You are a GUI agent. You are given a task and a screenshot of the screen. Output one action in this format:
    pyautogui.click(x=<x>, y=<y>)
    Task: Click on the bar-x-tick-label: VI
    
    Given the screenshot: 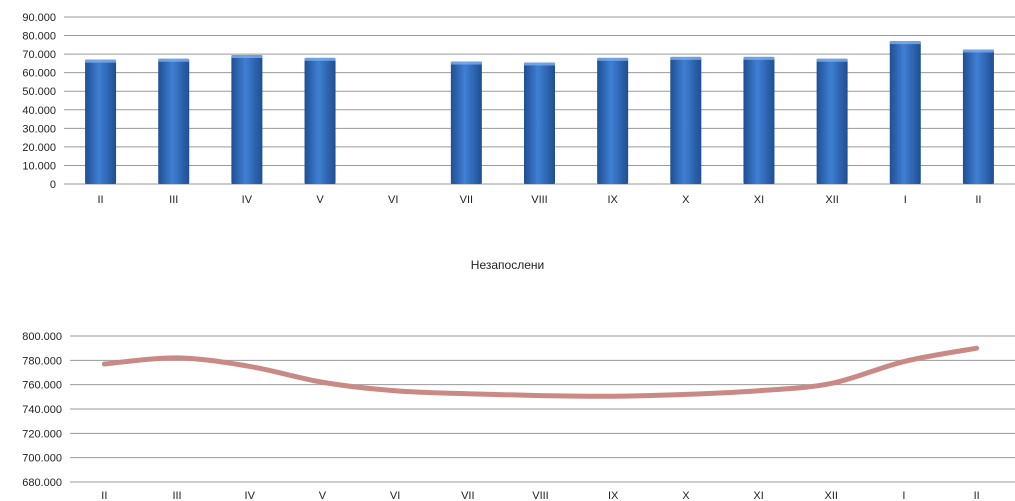 What is the action you would take?
    pyautogui.click(x=393, y=200)
    